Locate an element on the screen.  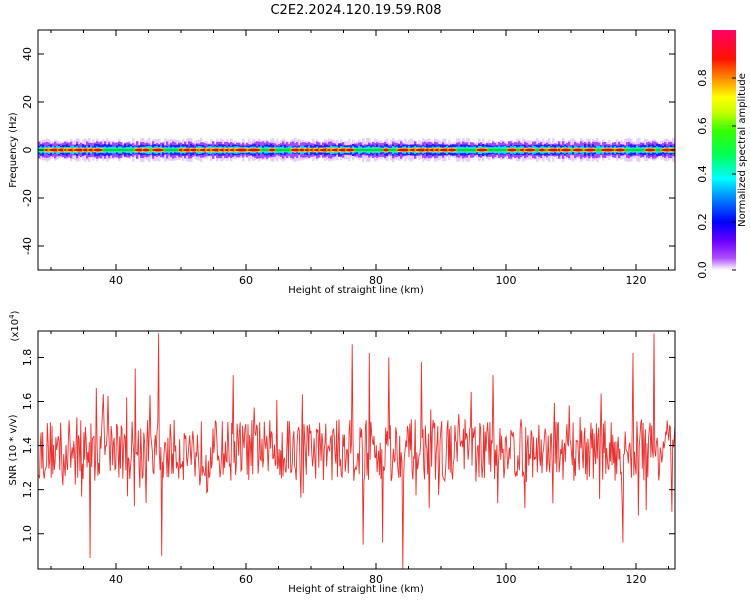
snr-y-tick-label: 1.8 is located at coordinates (27, 358).